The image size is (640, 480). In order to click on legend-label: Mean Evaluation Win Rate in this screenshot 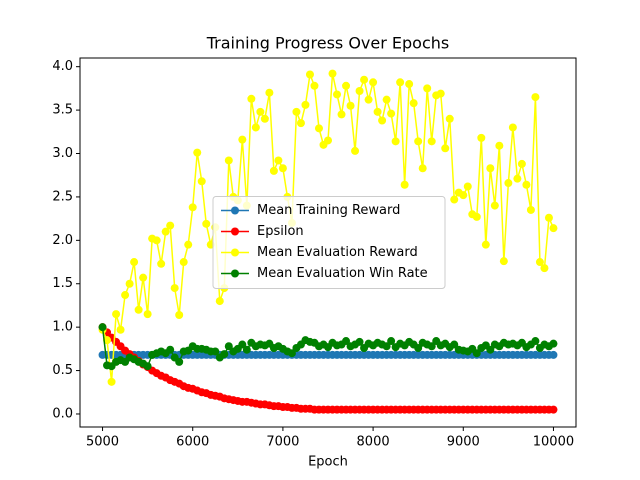, I will do `click(342, 273)`.